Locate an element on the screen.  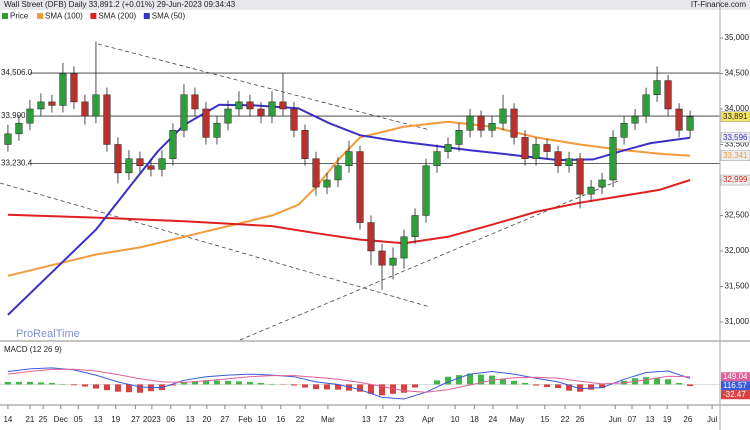
x-tick-label: Jul is located at coordinates (712, 419).